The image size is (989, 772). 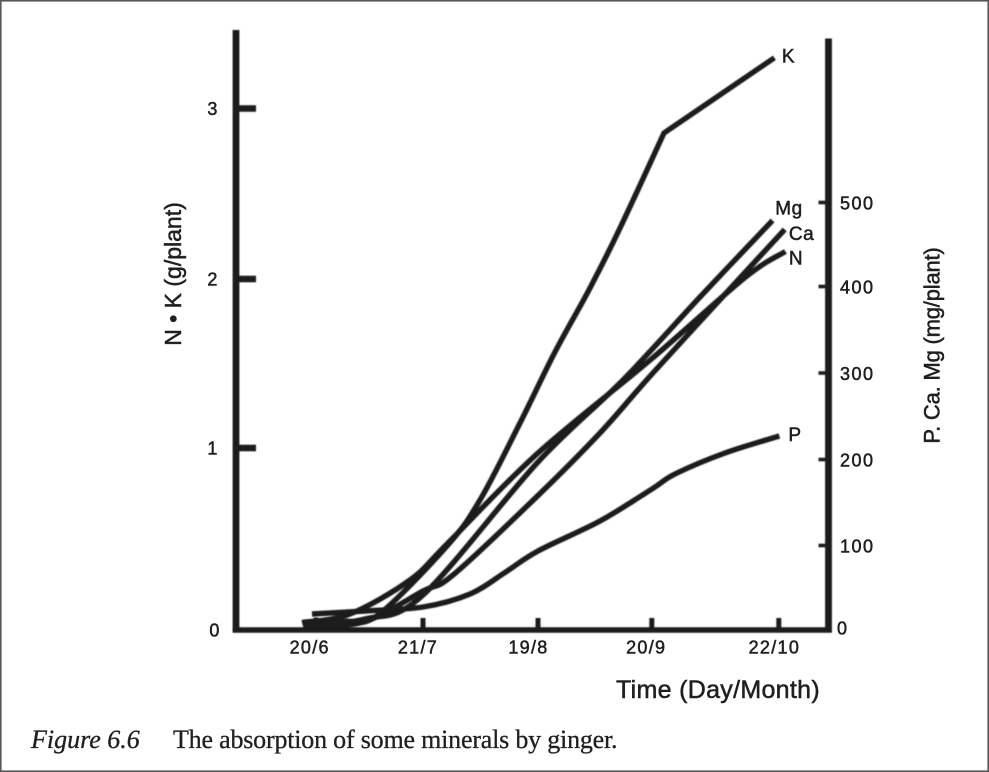 I want to click on svg-text: 100, so click(x=857, y=547).